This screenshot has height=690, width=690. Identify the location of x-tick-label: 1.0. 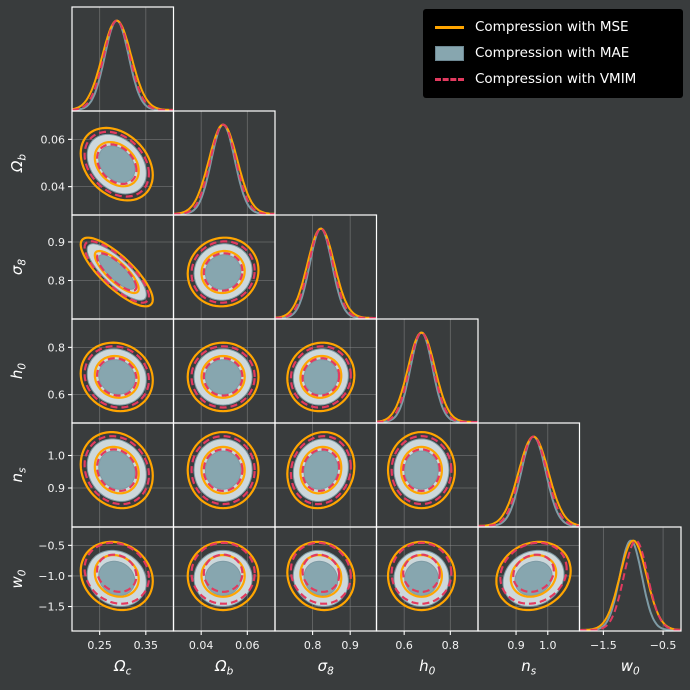
(548, 645).